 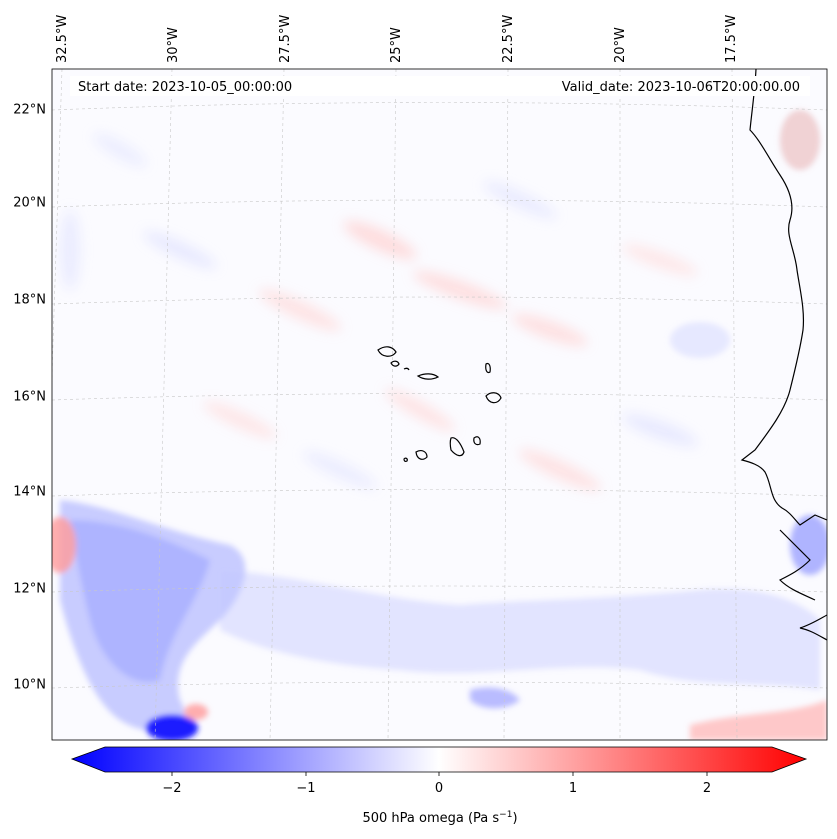 What do you see at coordinates (395, 363) in the screenshot?
I see `island-sao-vicente` at bounding box center [395, 363].